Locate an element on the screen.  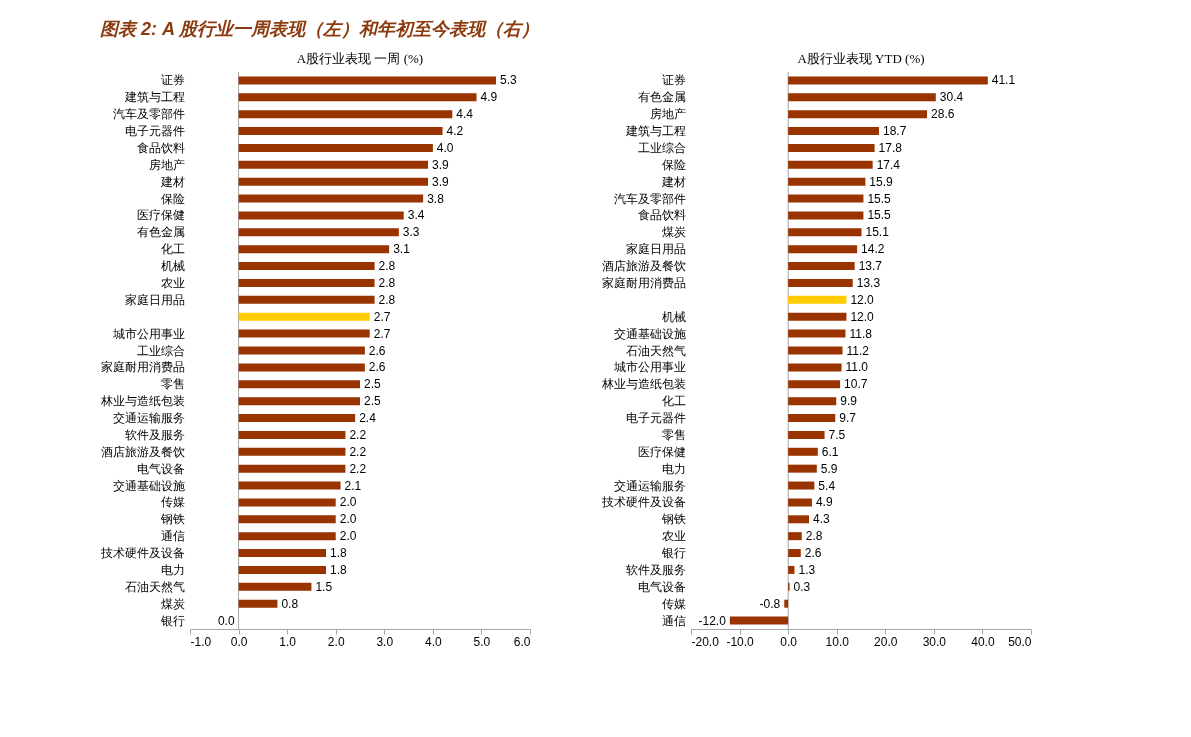
data-label: 3.9 is located at coordinates (441, 181).